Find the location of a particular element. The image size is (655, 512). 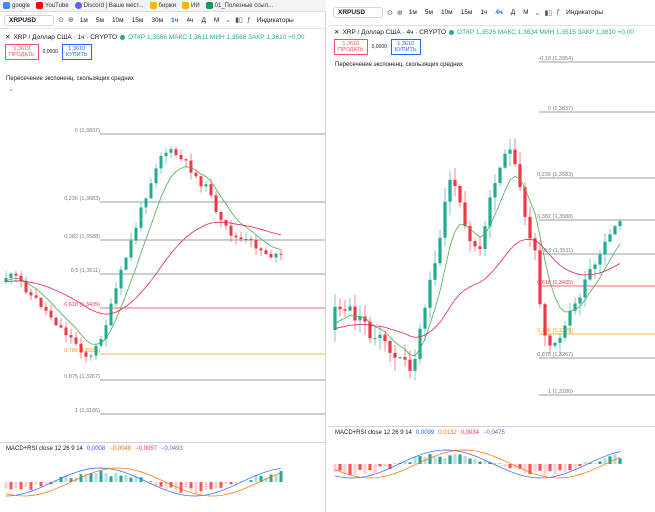

youtube-icon is located at coordinates (40, 5).